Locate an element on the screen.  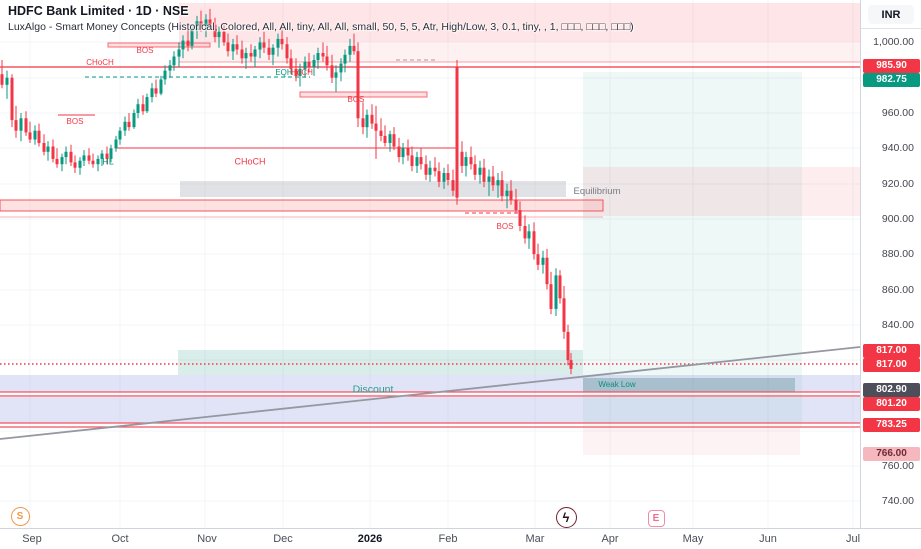
annotation-label: Equilibrium is located at coordinates (597, 191).